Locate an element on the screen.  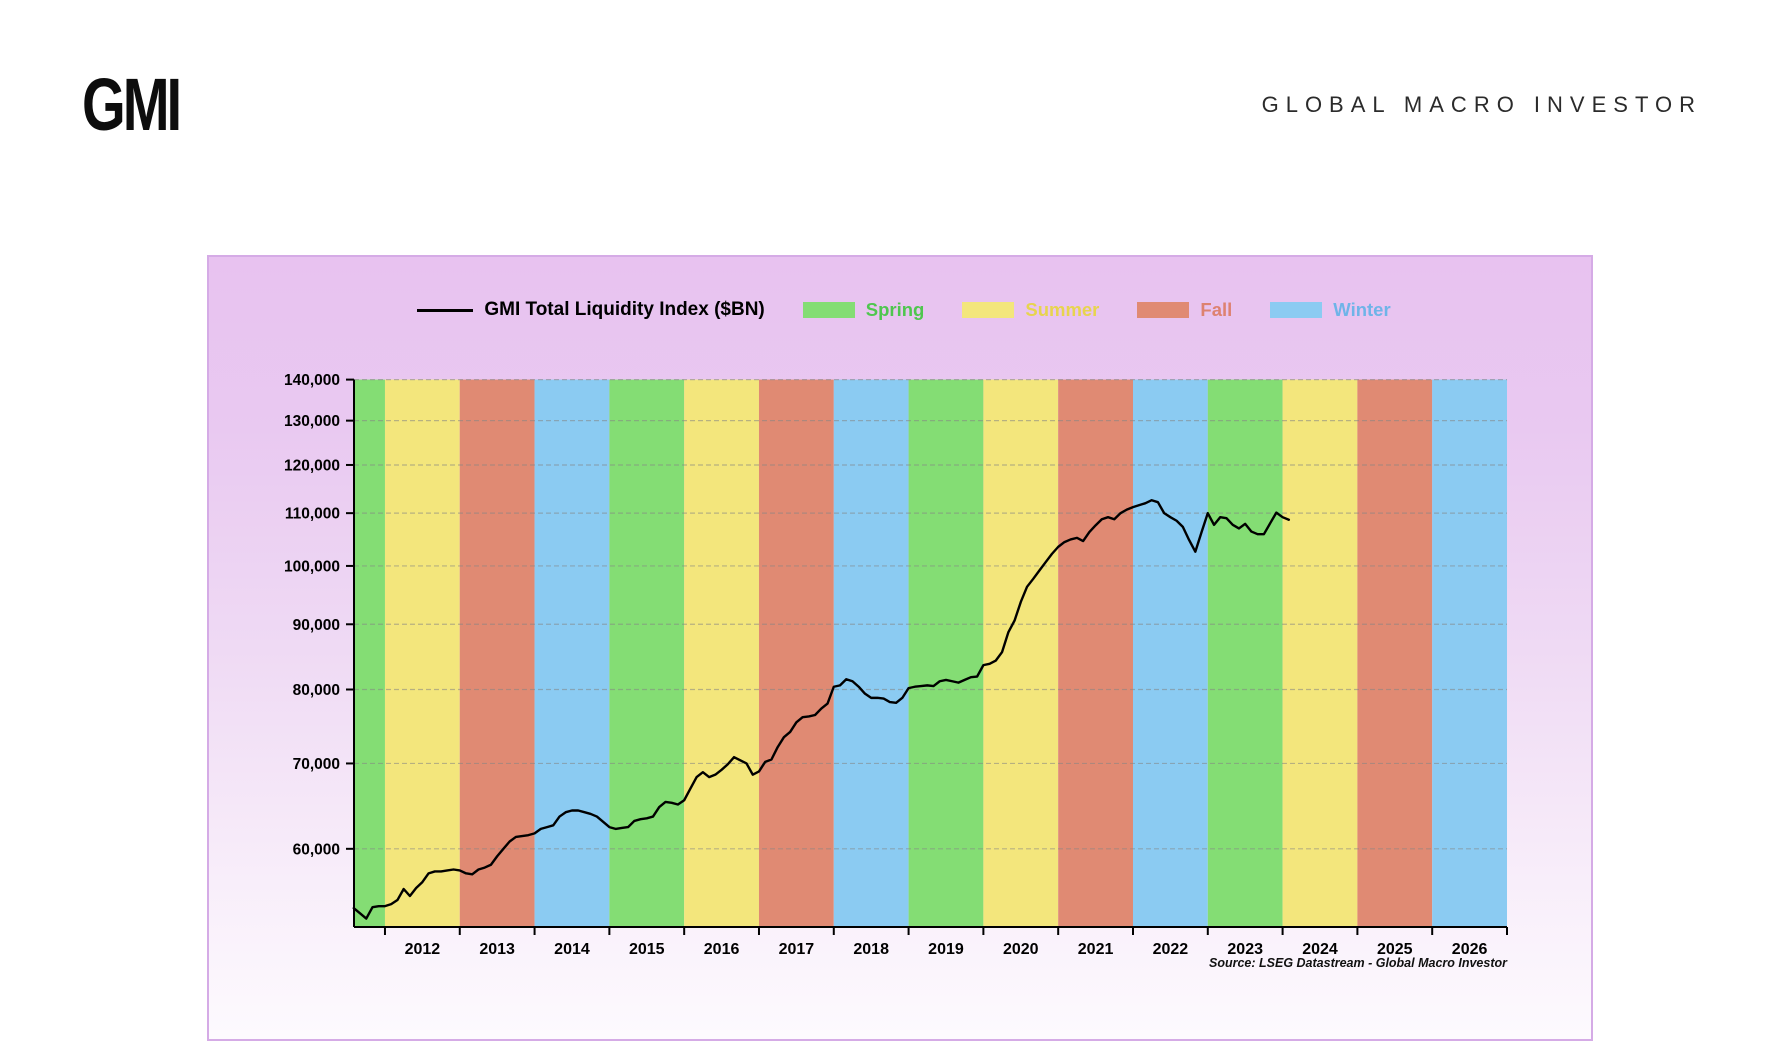
legend-item-winter: Winter is located at coordinates (1330, 310).